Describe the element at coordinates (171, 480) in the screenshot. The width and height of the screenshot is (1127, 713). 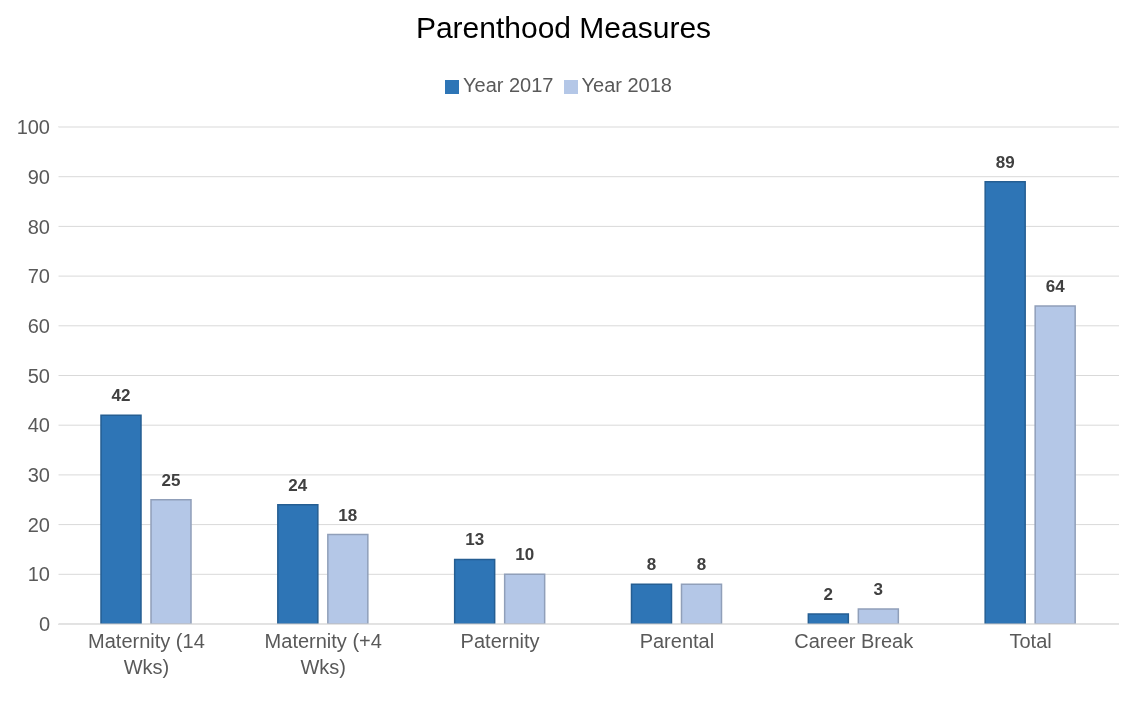
I see `data-label: 25` at that location.